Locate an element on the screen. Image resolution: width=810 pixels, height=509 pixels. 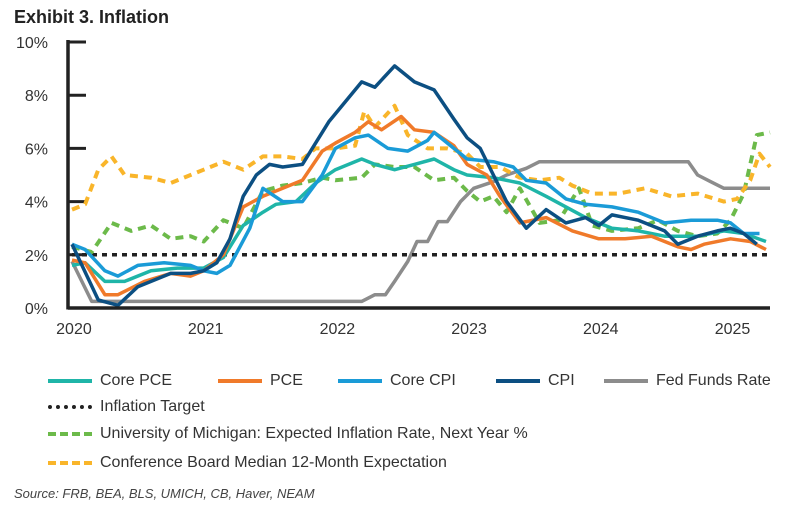
legend-item-core-pce: Core PCE is located at coordinates (110, 381).